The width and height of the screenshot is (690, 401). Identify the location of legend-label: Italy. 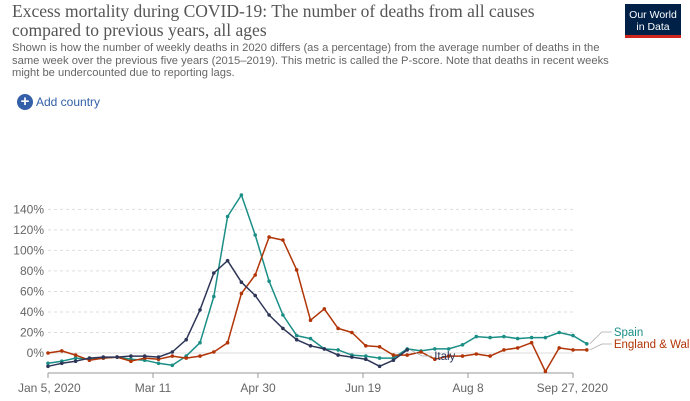
(444, 357).